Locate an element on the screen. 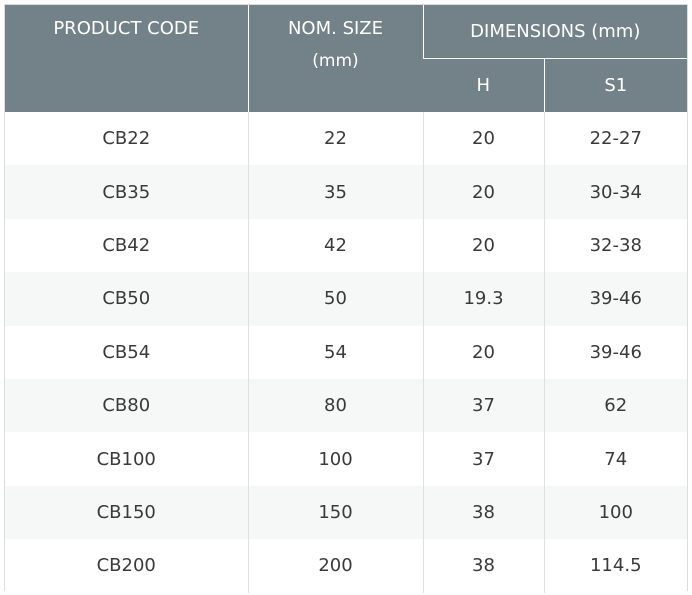 The height and width of the screenshot is (595, 692). cell-product-code: CB50 is located at coordinates (126, 299).